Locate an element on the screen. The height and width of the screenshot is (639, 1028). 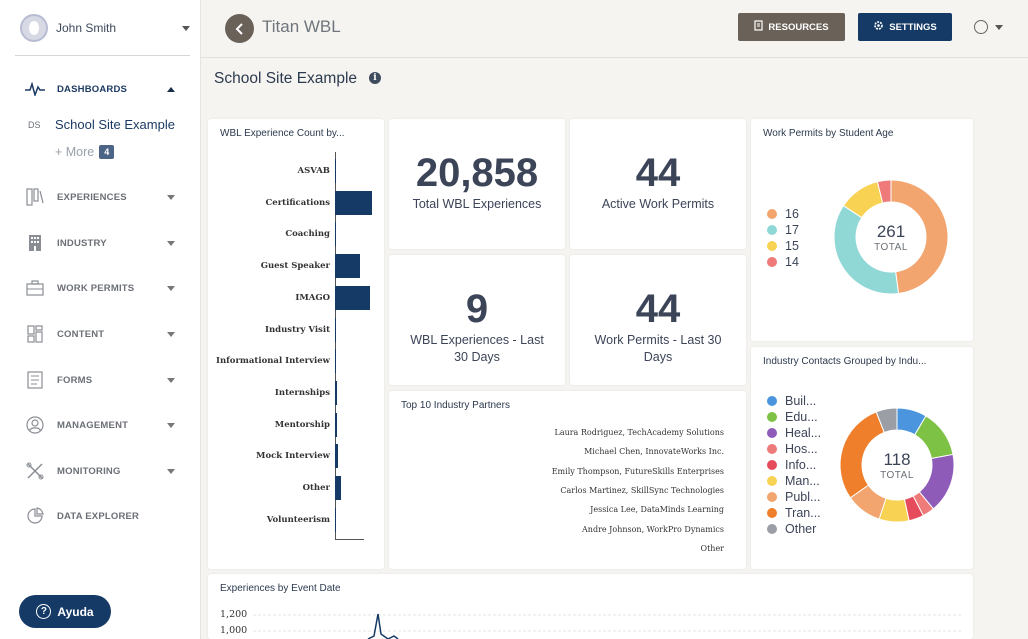
sidebar-item-forms: FORMS is located at coordinates (100, 380).